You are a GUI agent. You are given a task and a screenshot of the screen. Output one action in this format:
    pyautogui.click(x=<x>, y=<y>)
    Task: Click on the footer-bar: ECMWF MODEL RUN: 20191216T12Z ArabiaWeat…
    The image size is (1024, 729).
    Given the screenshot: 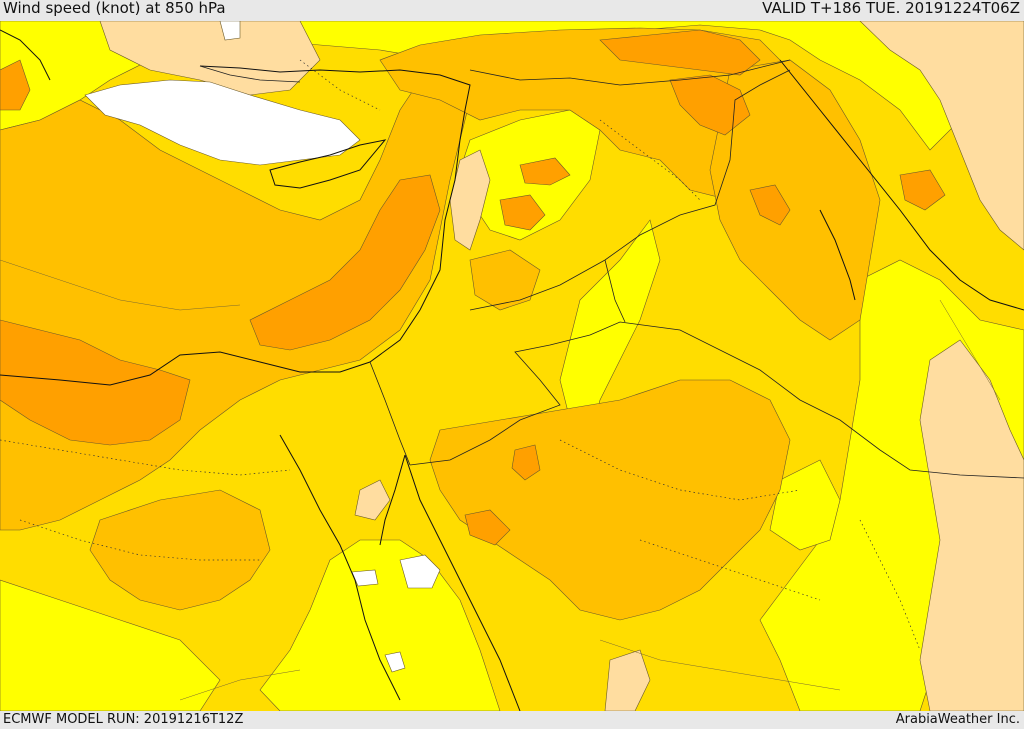 What is the action you would take?
    pyautogui.click(x=512, y=720)
    